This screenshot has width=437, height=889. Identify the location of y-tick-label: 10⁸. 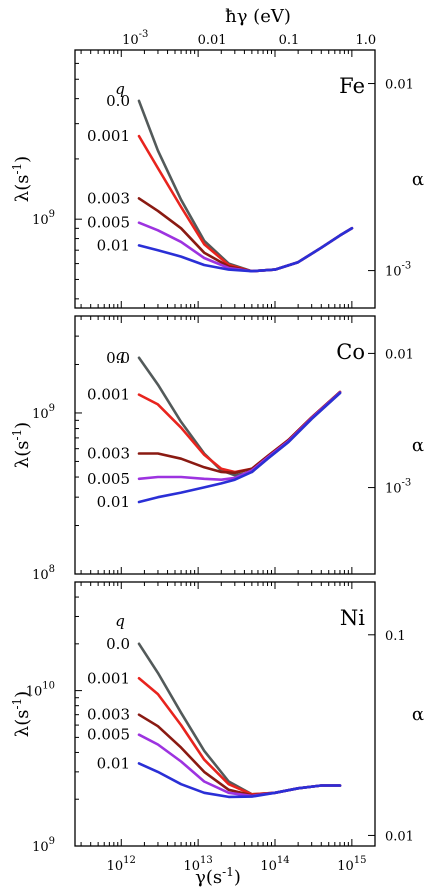
(43, 573).